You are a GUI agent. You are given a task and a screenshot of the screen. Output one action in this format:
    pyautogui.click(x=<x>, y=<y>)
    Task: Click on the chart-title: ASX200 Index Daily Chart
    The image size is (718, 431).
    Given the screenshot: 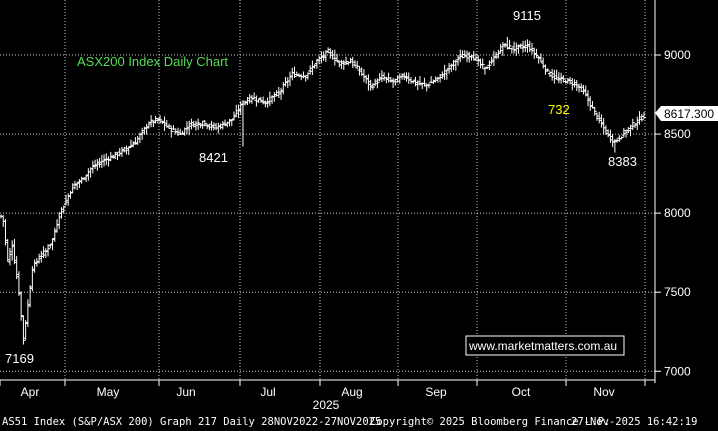 What is the action you would take?
    pyautogui.click(x=152, y=61)
    